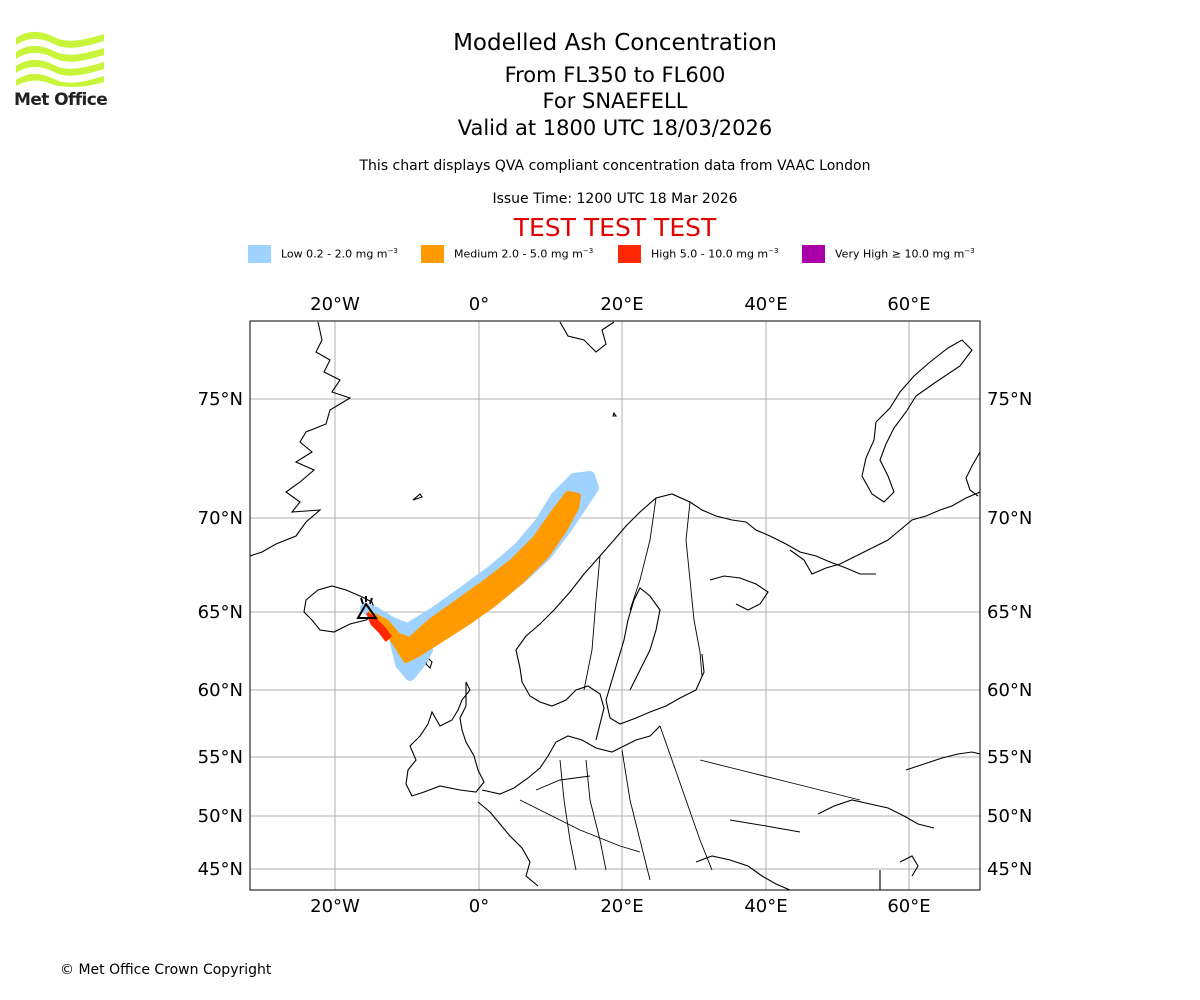 The height and width of the screenshot is (1000, 1200). I want to click on coast-caspian, so click(899, 872).